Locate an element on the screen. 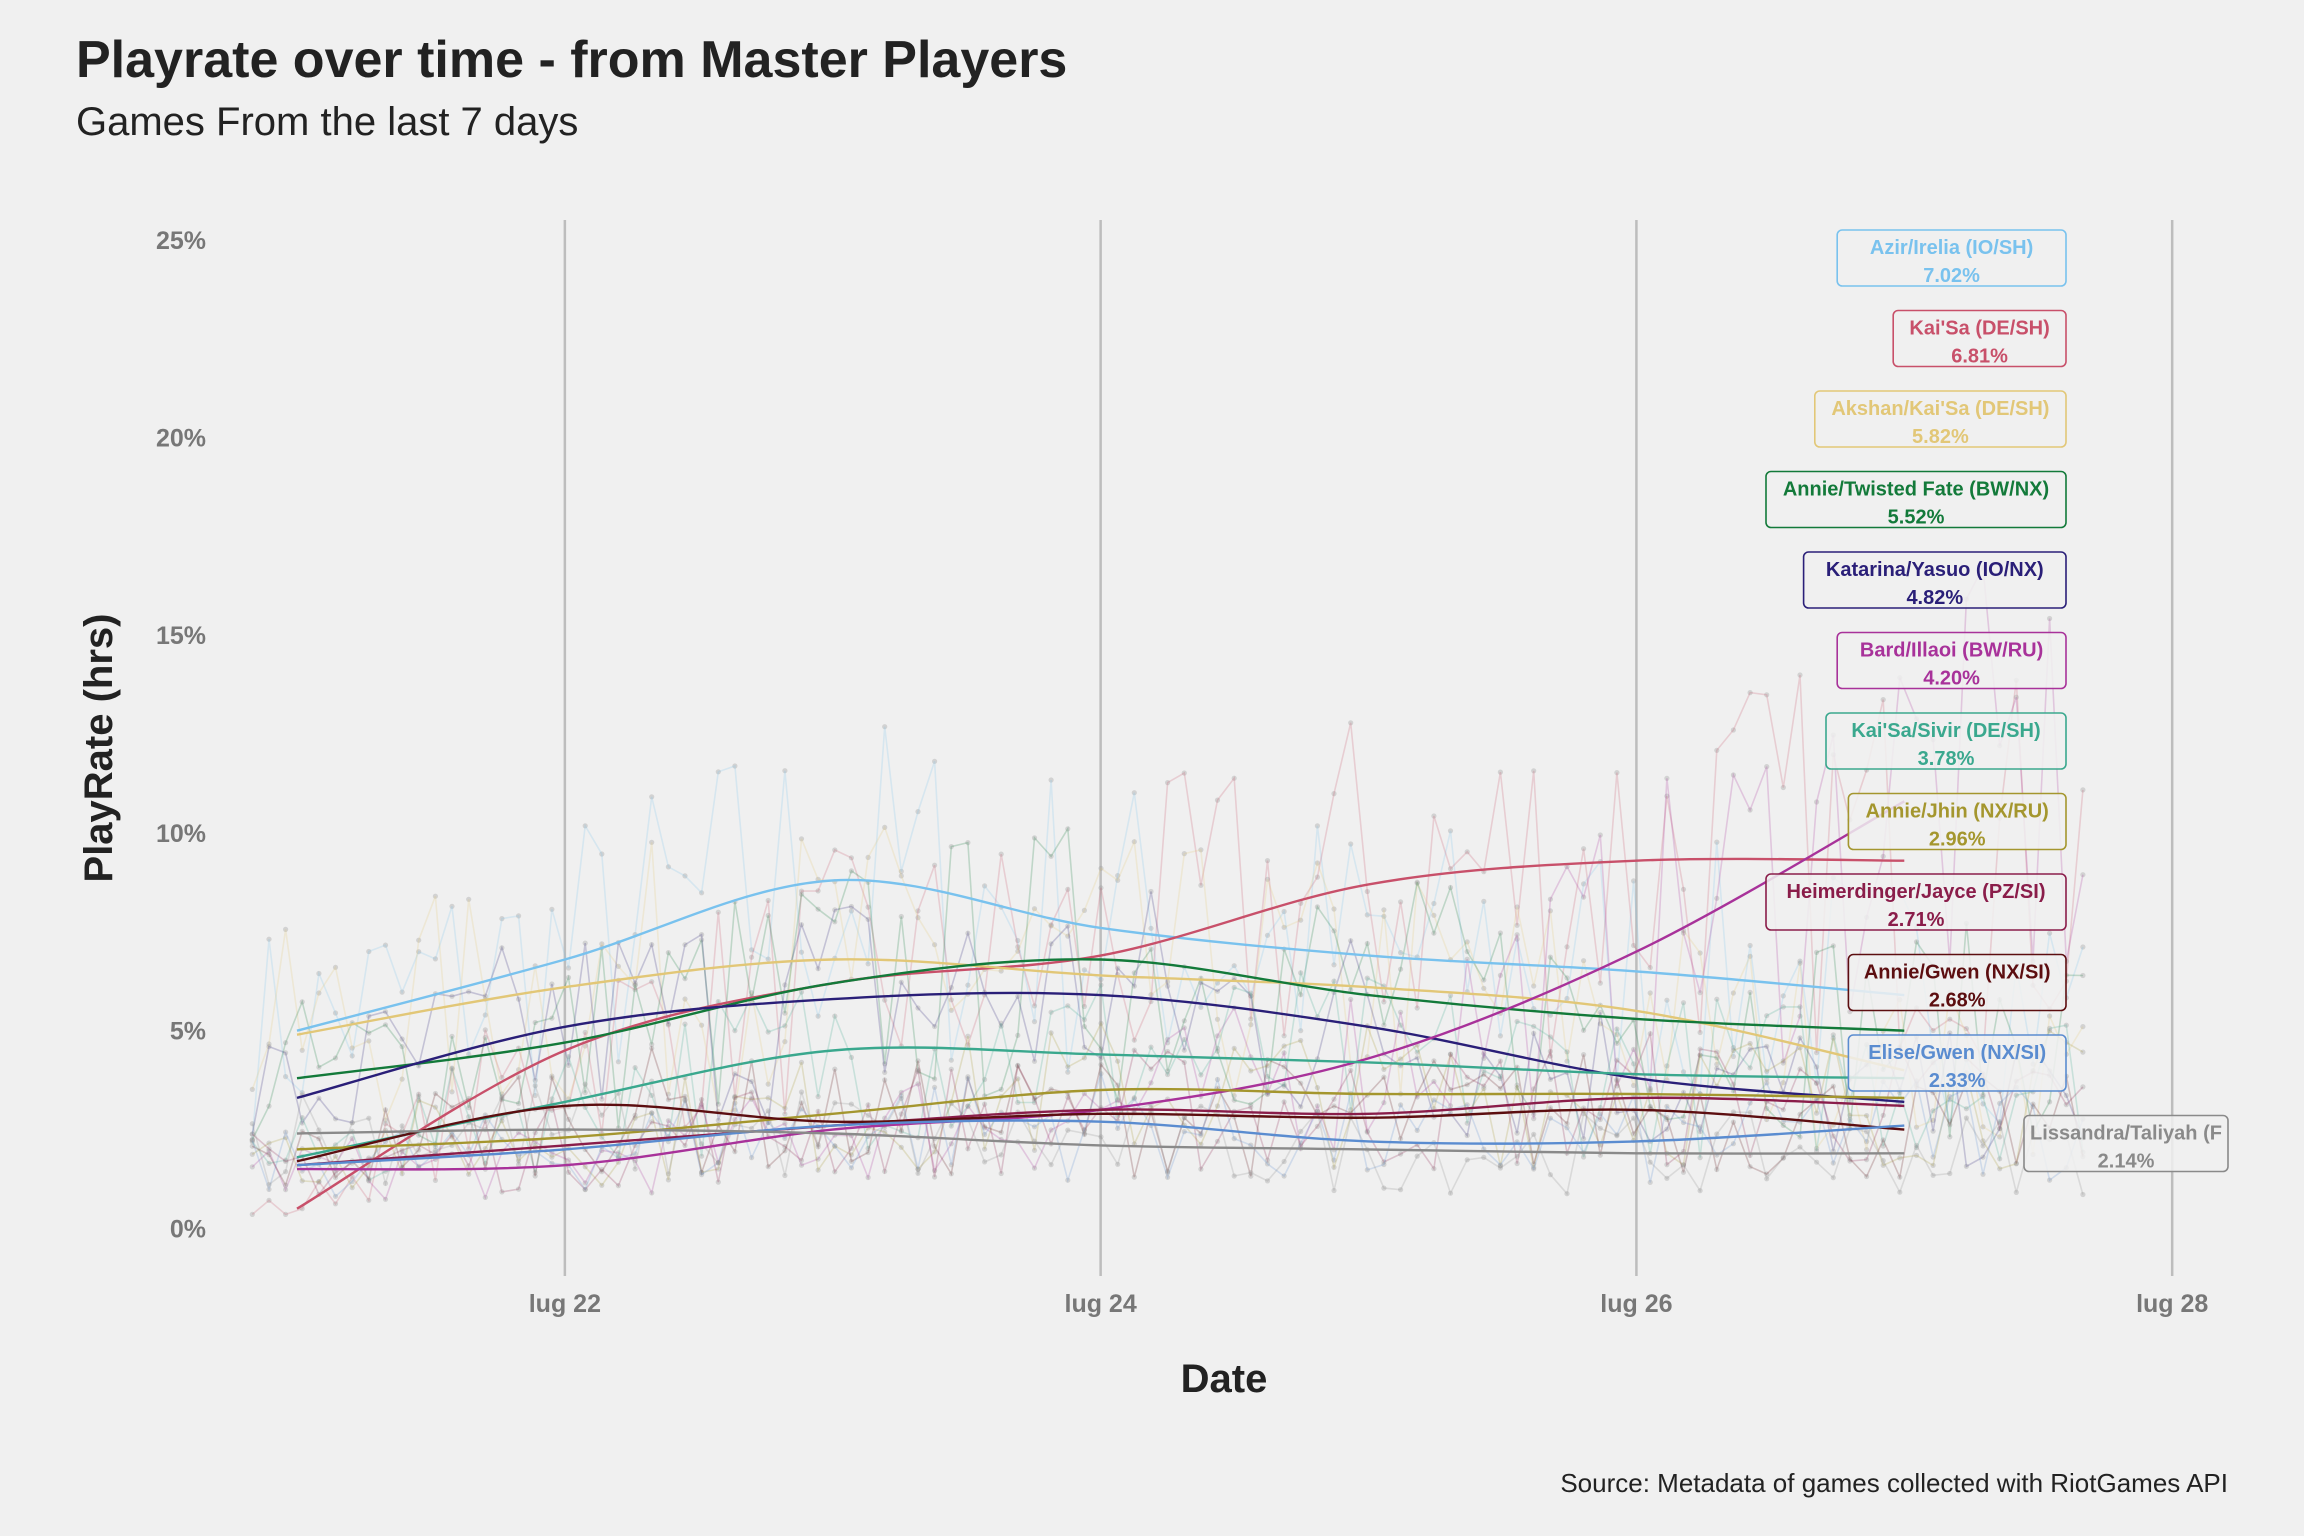 The width and height of the screenshot is (2304, 1536). series-label: Kai'Sa (DE/SH) 6.81% is located at coordinates (1979, 338).